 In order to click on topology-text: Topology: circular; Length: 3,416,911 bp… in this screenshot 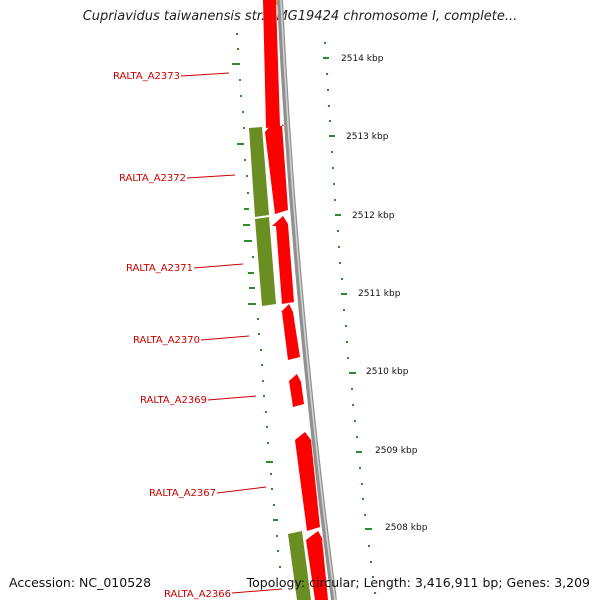, I will do `click(418, 582)`.